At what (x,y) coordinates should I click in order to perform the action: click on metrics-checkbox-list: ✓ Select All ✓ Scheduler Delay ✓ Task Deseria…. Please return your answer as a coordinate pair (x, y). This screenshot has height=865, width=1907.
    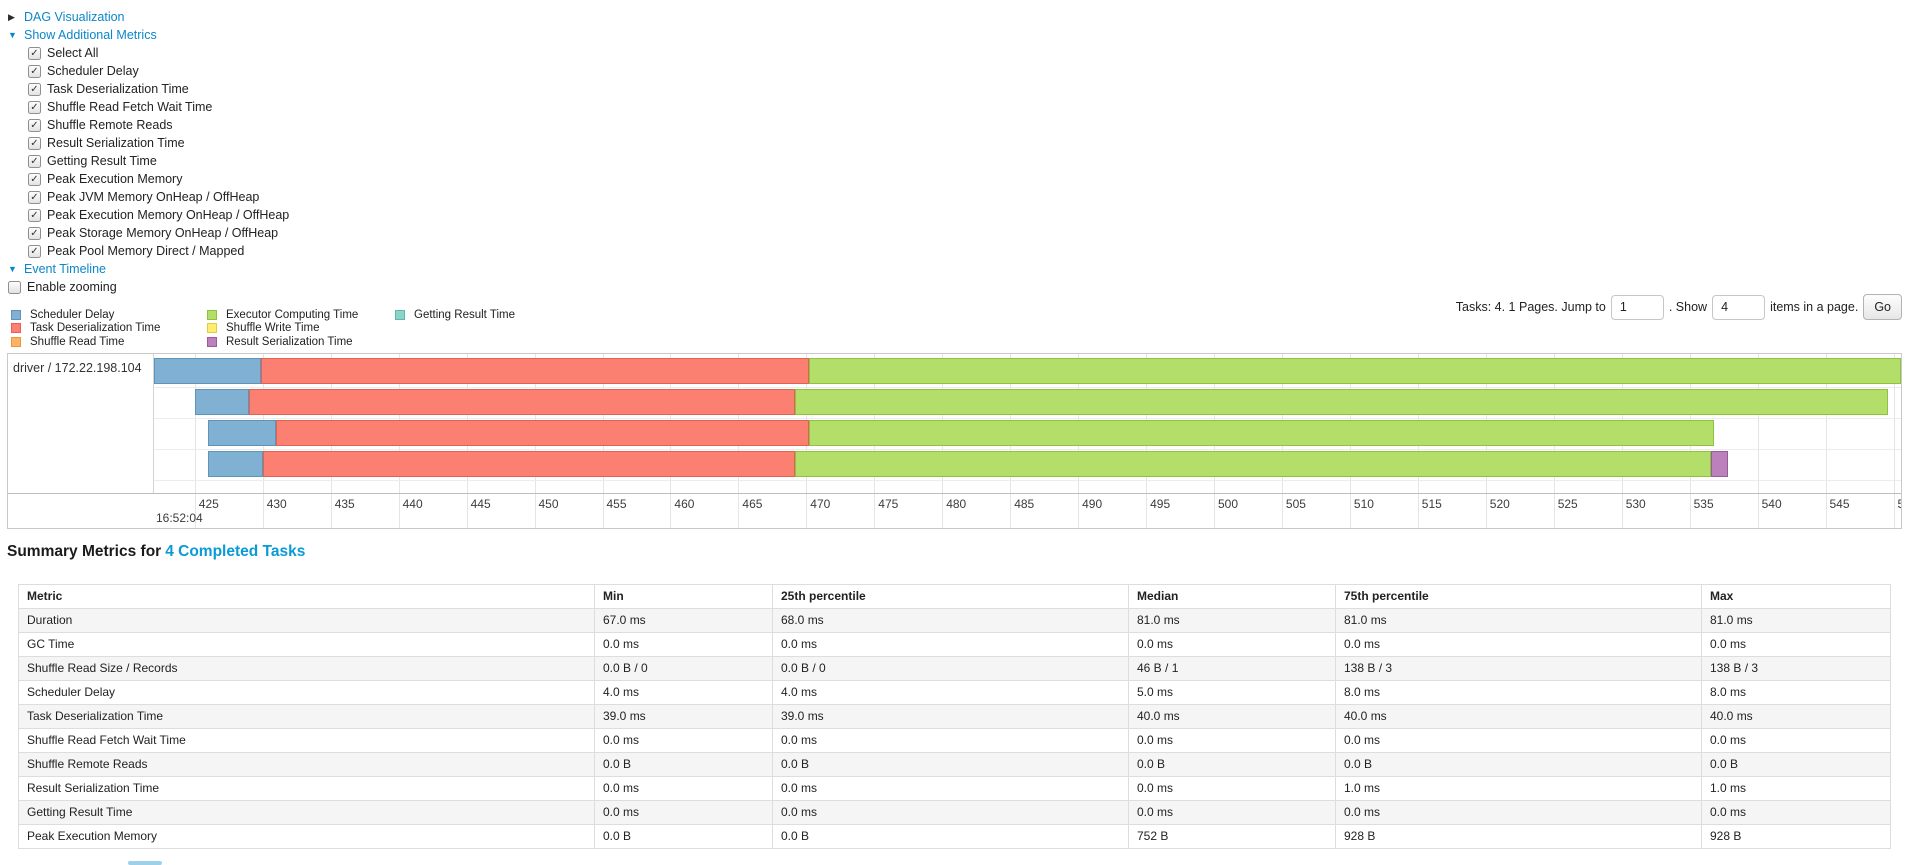
    Looking at the image, I should click on (158, 152).